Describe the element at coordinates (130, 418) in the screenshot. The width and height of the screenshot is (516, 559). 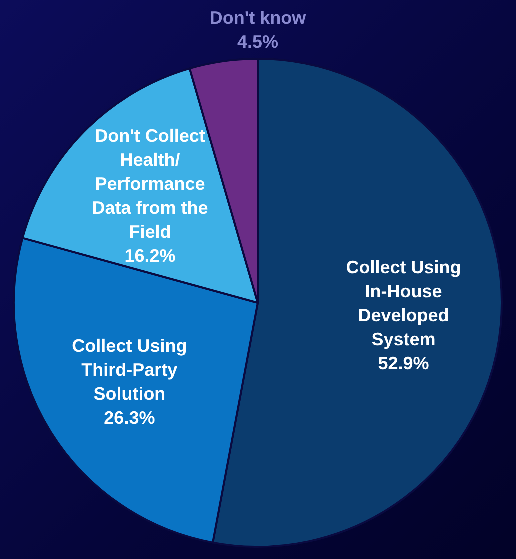
I see `data-label: 26.3%` at that location.